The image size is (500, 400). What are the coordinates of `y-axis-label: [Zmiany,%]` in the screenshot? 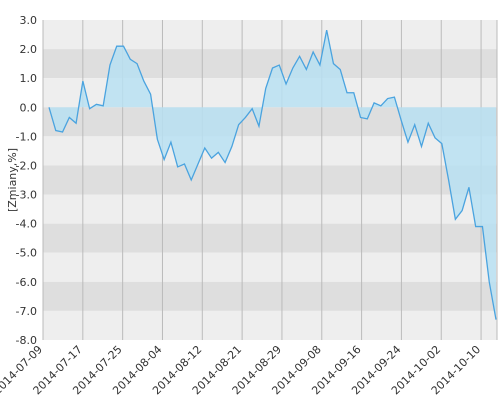 It's located at (12, 180).